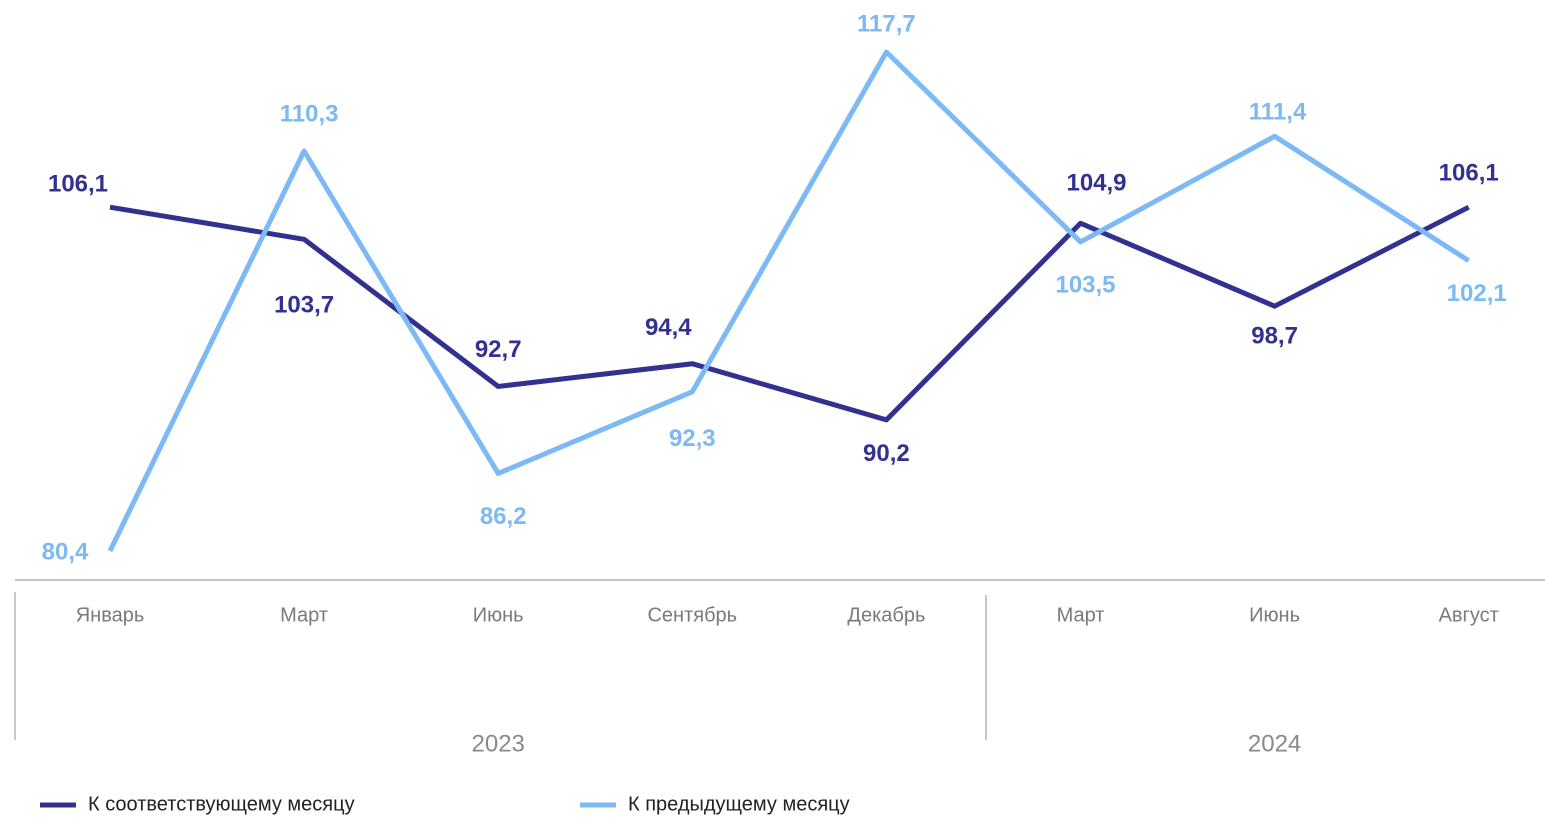 The width and height of the screenshot is (1545, 819). What do you see at coordinates (1096, 183) in the screenshot?
I see `data-label: 104,9` at bounding box center [1096, 183].